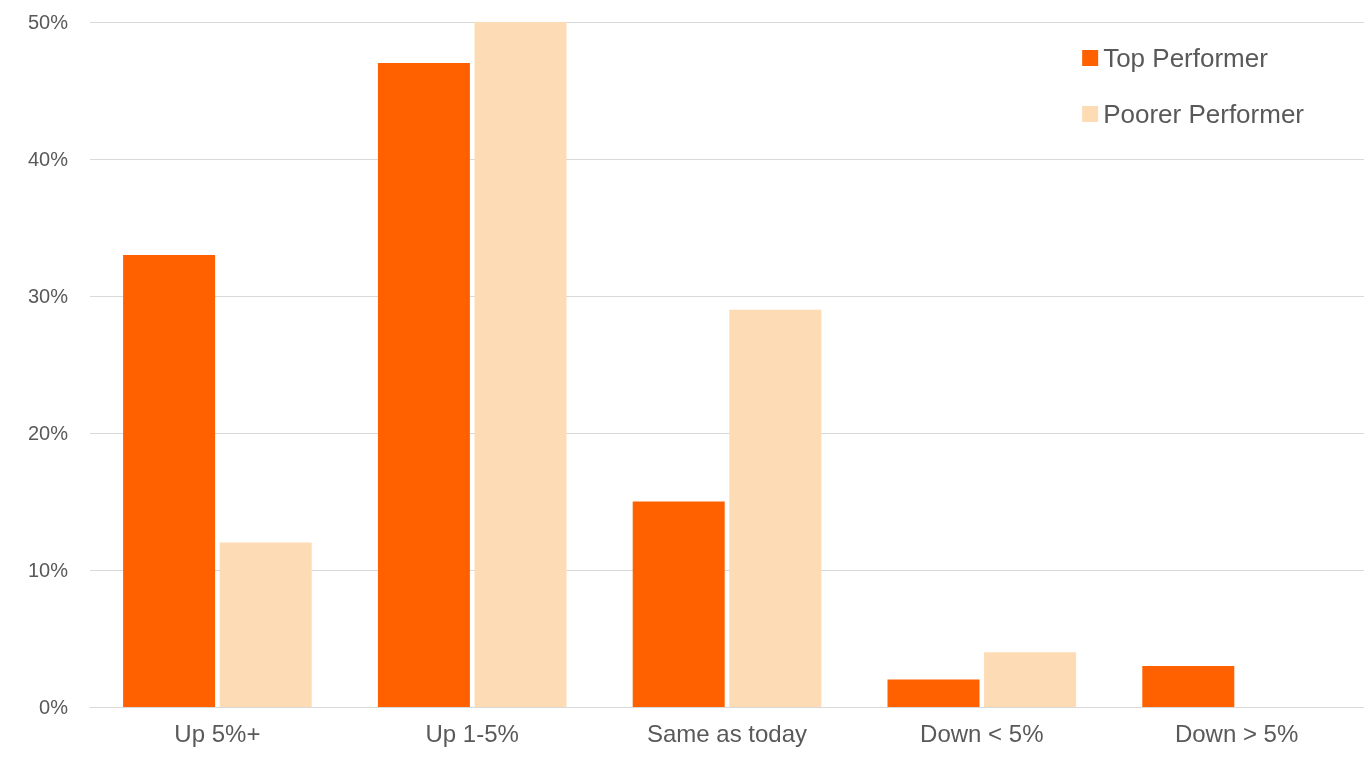  What do you see at coordinates (48, 570) in the screenshot?
I see `y-tick-label: 10%` at bounding box center [48, 570].